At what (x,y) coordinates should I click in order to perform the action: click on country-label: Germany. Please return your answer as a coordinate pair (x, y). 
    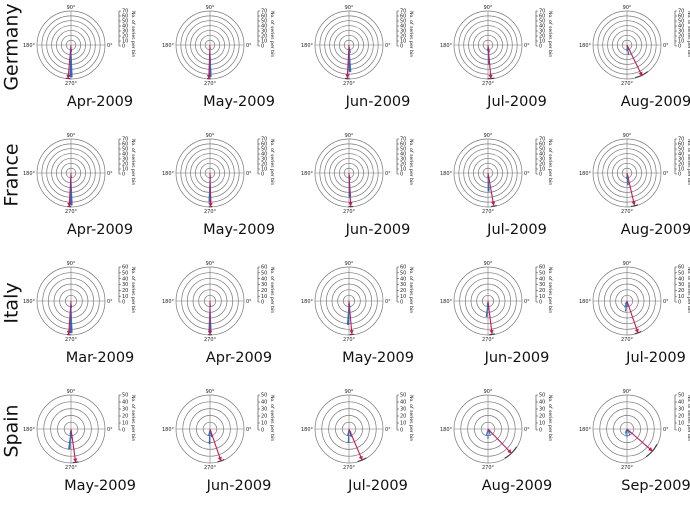
    Looking at the image, I should click on (12, 47).